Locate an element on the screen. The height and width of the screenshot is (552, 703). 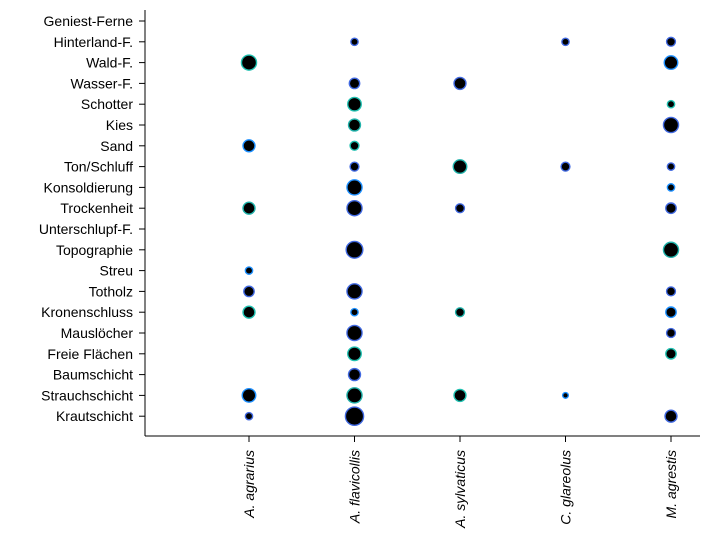
x-tick-label: C. glareolus is located at coordinates (566, 487).